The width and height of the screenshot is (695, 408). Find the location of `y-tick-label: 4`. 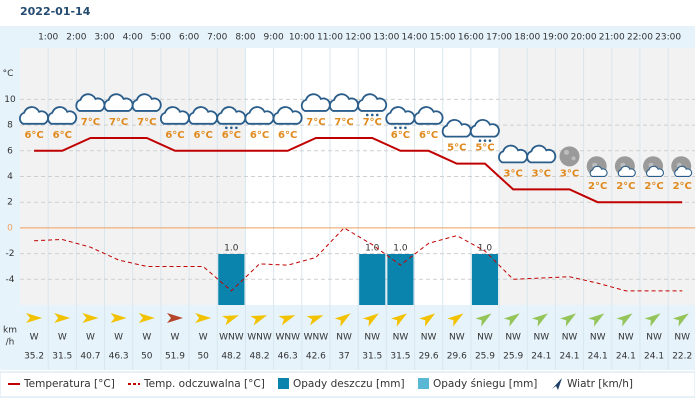

y-tick-label: 4 is located at coordinates (10, 177).